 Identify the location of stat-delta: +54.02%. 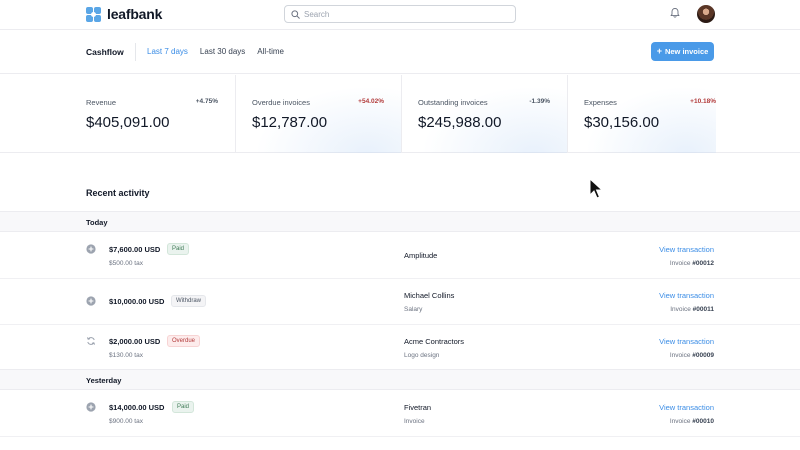
(371, 101).